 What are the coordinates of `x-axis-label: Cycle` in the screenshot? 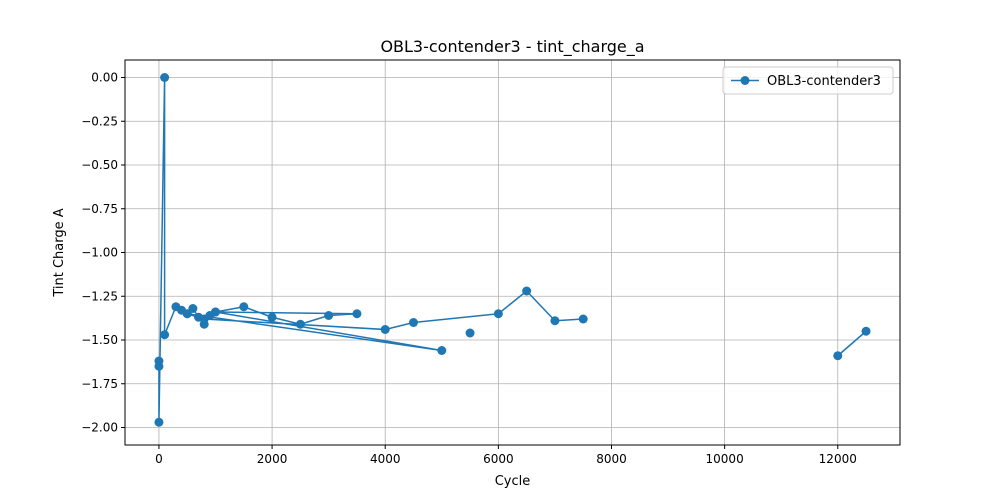 It's located at (513, 481).